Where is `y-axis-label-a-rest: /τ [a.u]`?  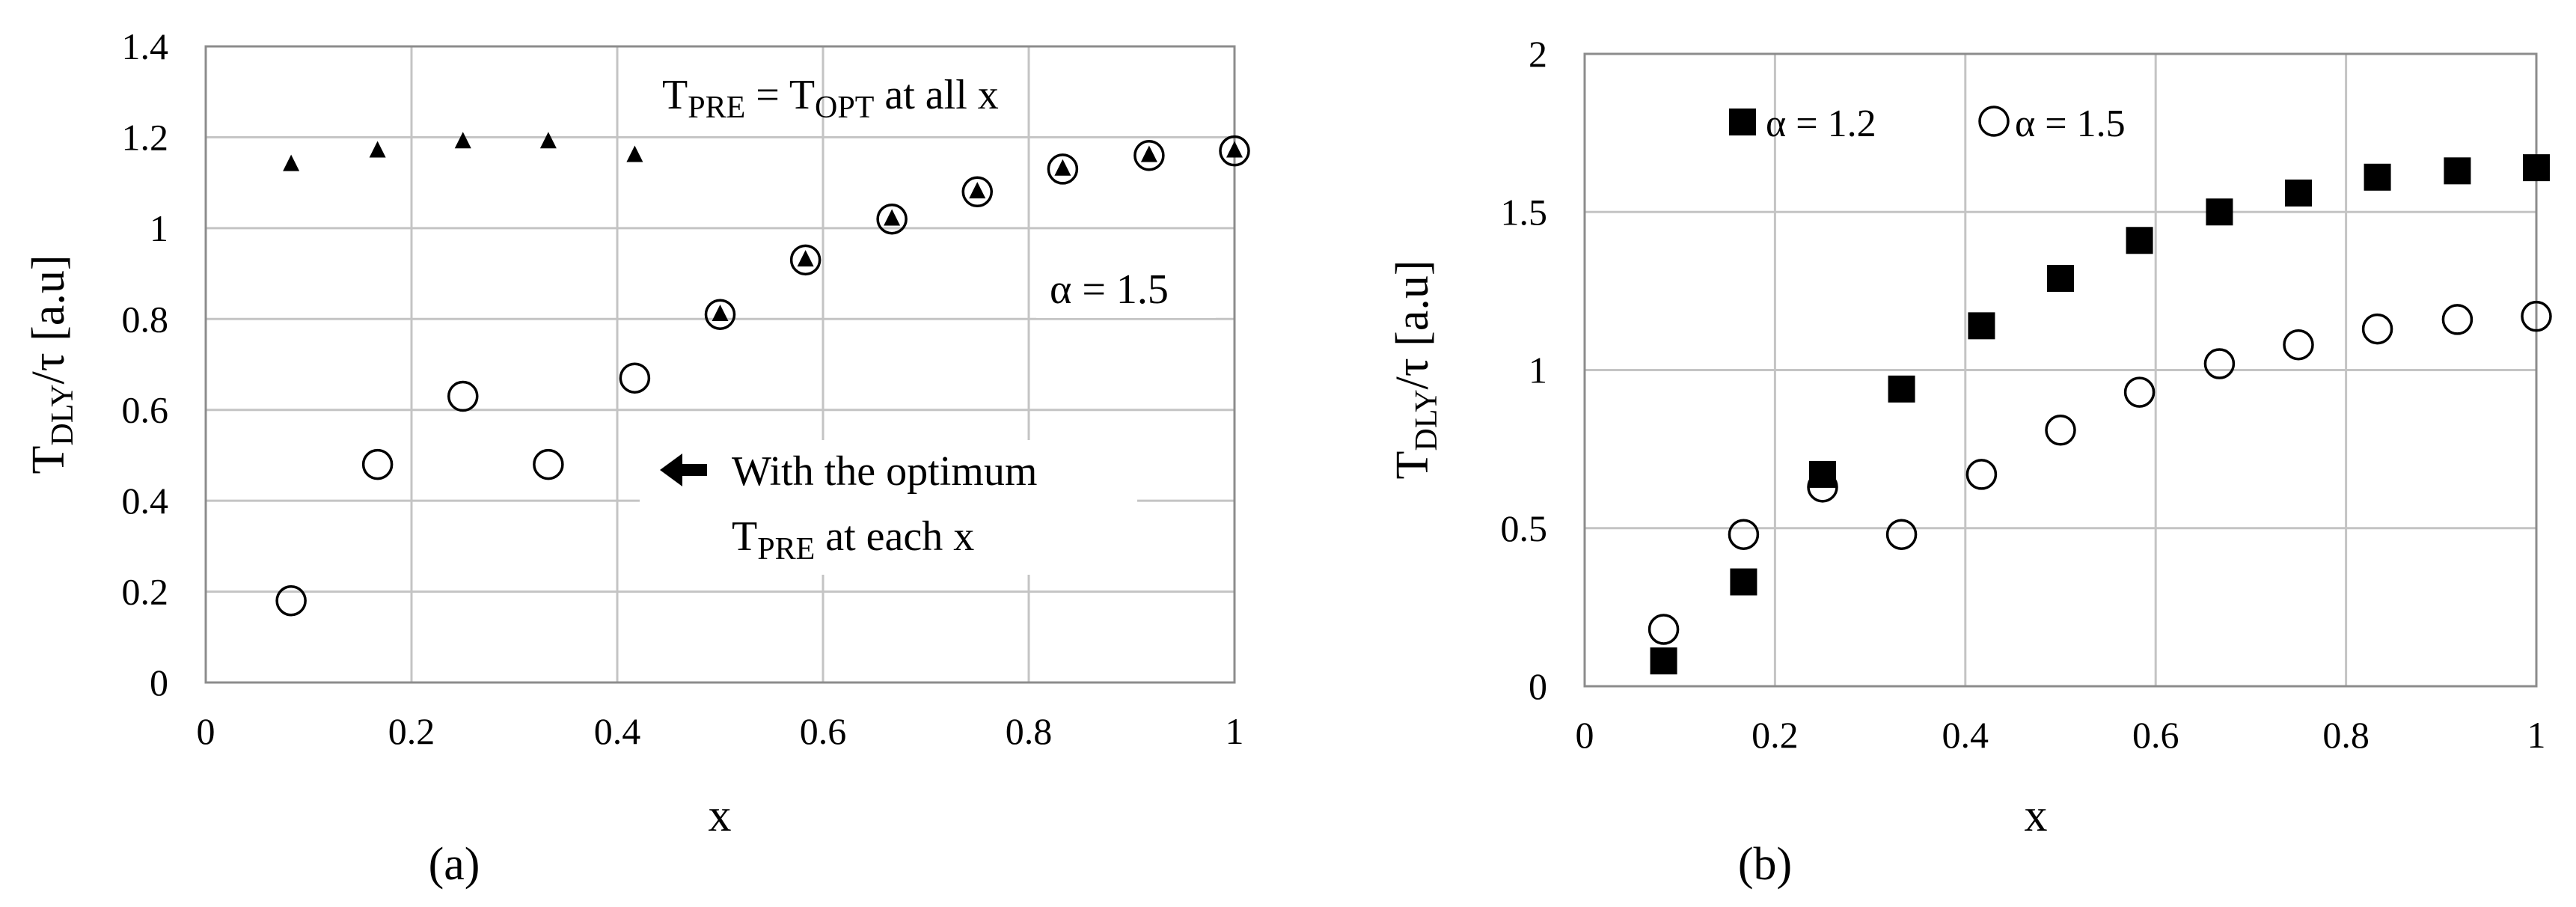 y-axis-label-a-rest: /τ [a.u] is located at coordinates (49, 320).